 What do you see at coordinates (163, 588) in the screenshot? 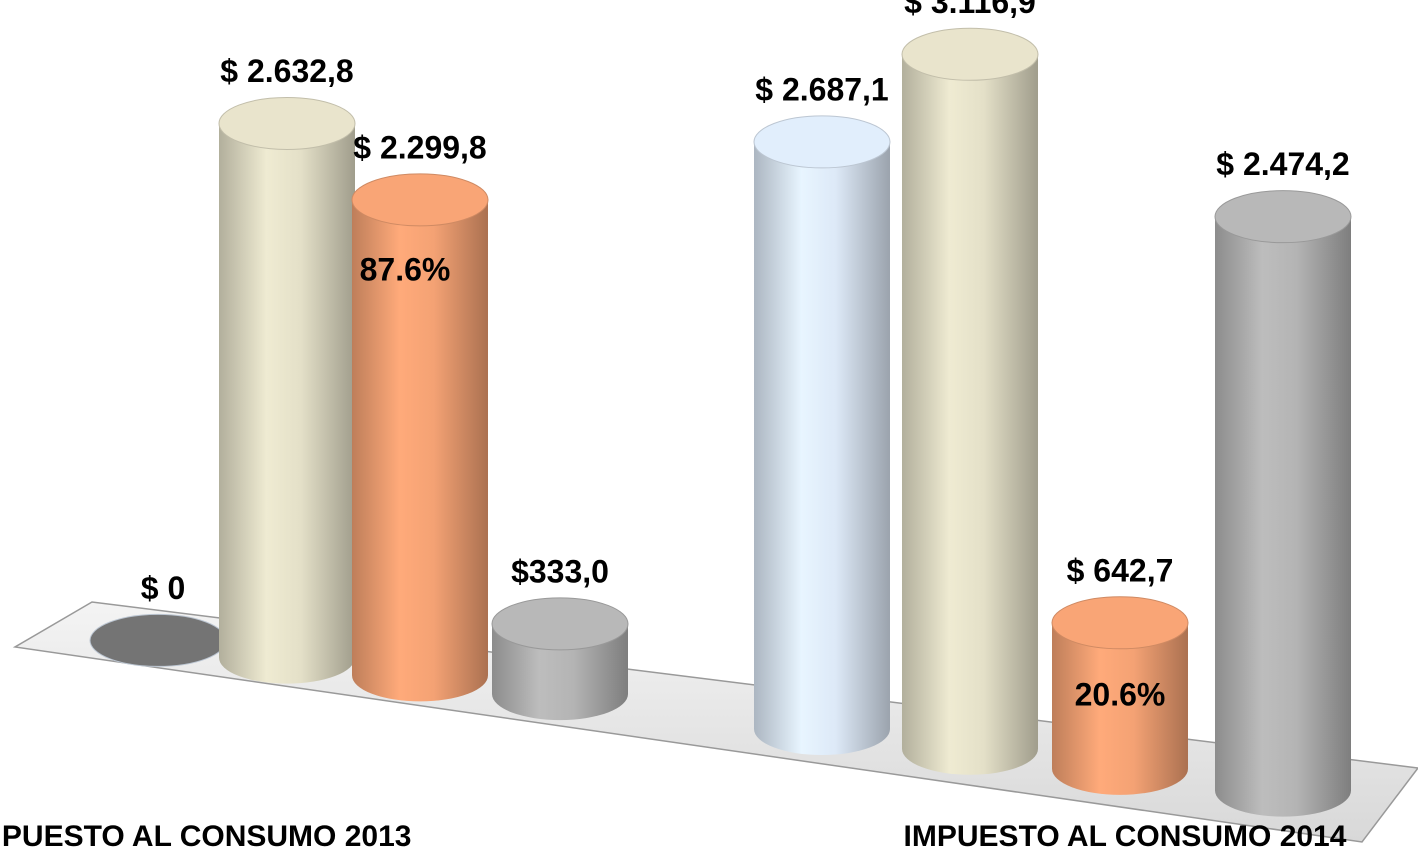
I see `value-label: $ 0` at bounding box center [163, 588].